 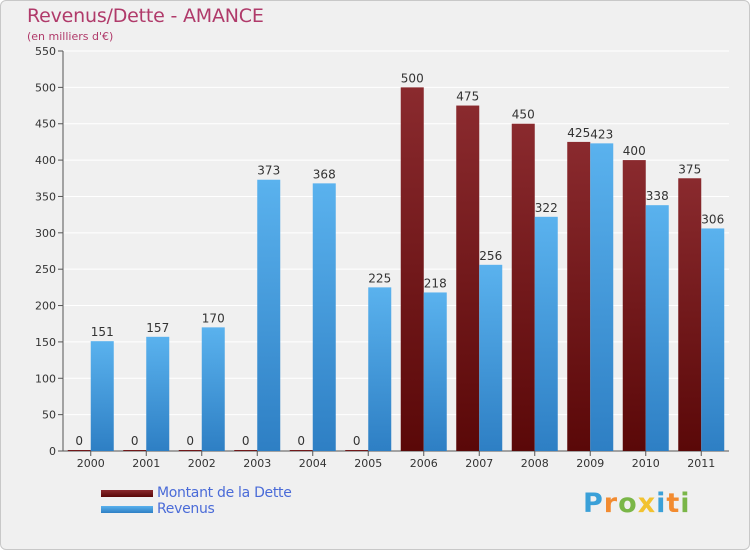 What do you see at coordinates (127, 493) in the screenshot?
I see `legend-swatch-dette` at bounding box center [127, 493].